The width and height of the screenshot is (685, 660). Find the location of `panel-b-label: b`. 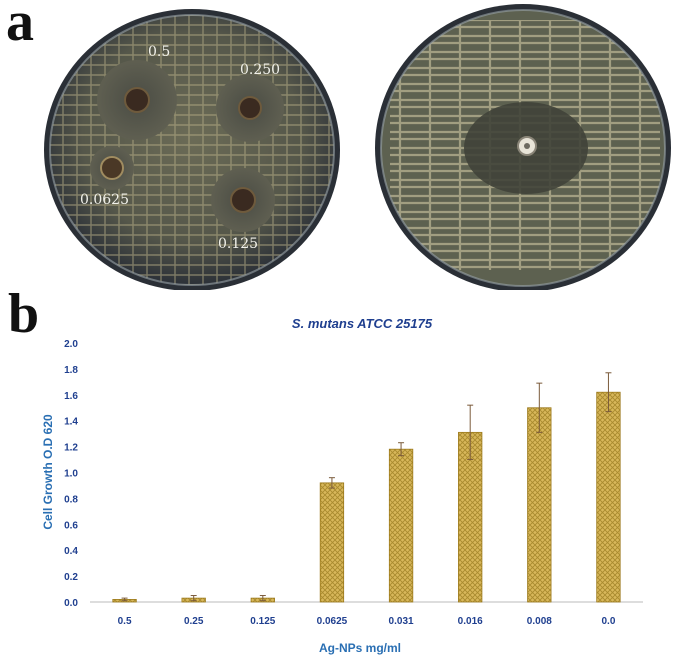

panel-b-label: b is located at coordinates (24, 314).